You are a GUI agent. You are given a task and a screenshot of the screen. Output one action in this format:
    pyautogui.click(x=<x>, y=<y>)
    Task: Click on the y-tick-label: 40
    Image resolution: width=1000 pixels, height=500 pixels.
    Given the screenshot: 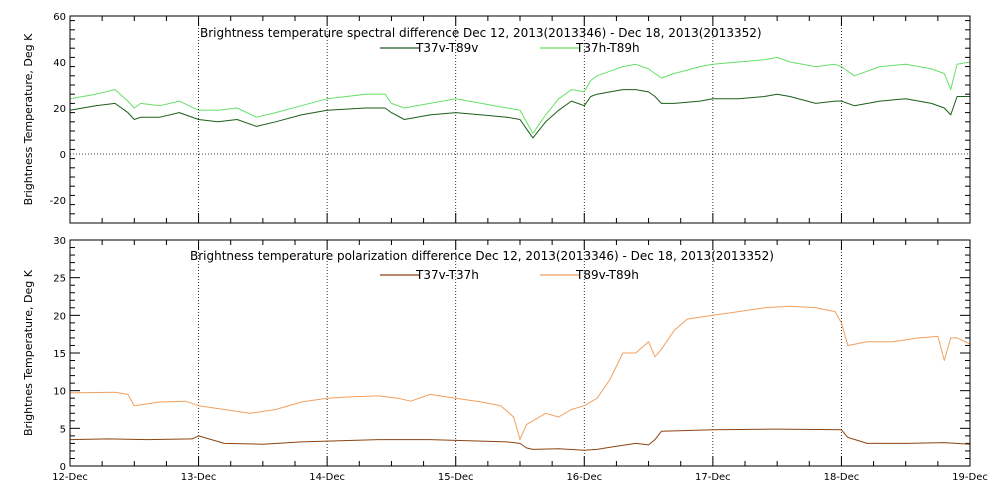 What is the action you would take?
    pyautogui.click(x=59, y=63)
    